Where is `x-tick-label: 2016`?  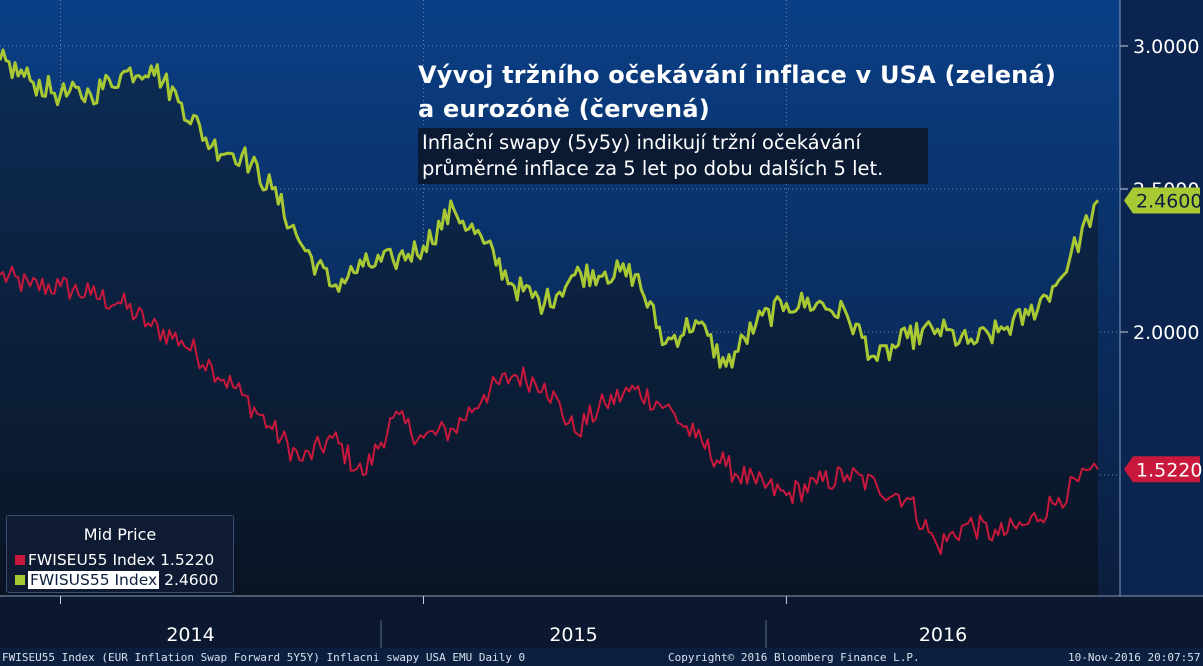
x-tick-label: 2016 is located at coordinates (943, 635).